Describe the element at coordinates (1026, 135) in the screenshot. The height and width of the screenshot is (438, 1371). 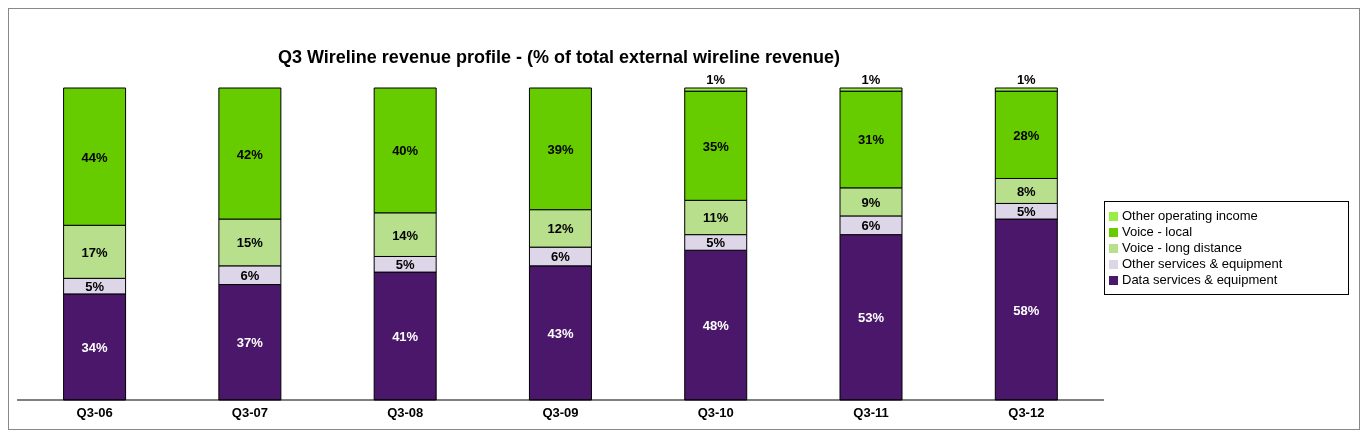
I see `data-label: 28%` at that location.